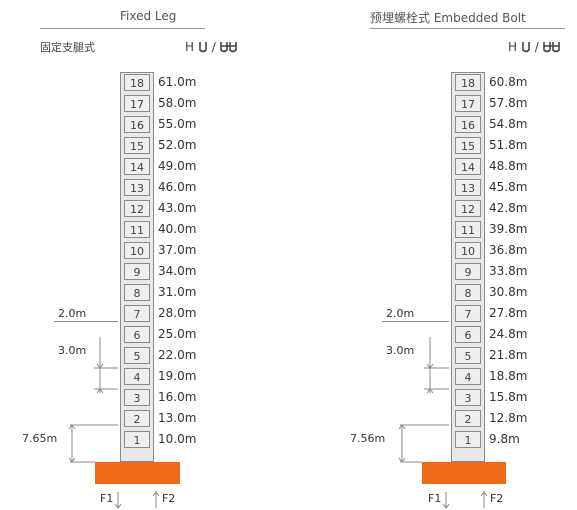  I want to click on section-height: 61.0m, so click(177, 82).